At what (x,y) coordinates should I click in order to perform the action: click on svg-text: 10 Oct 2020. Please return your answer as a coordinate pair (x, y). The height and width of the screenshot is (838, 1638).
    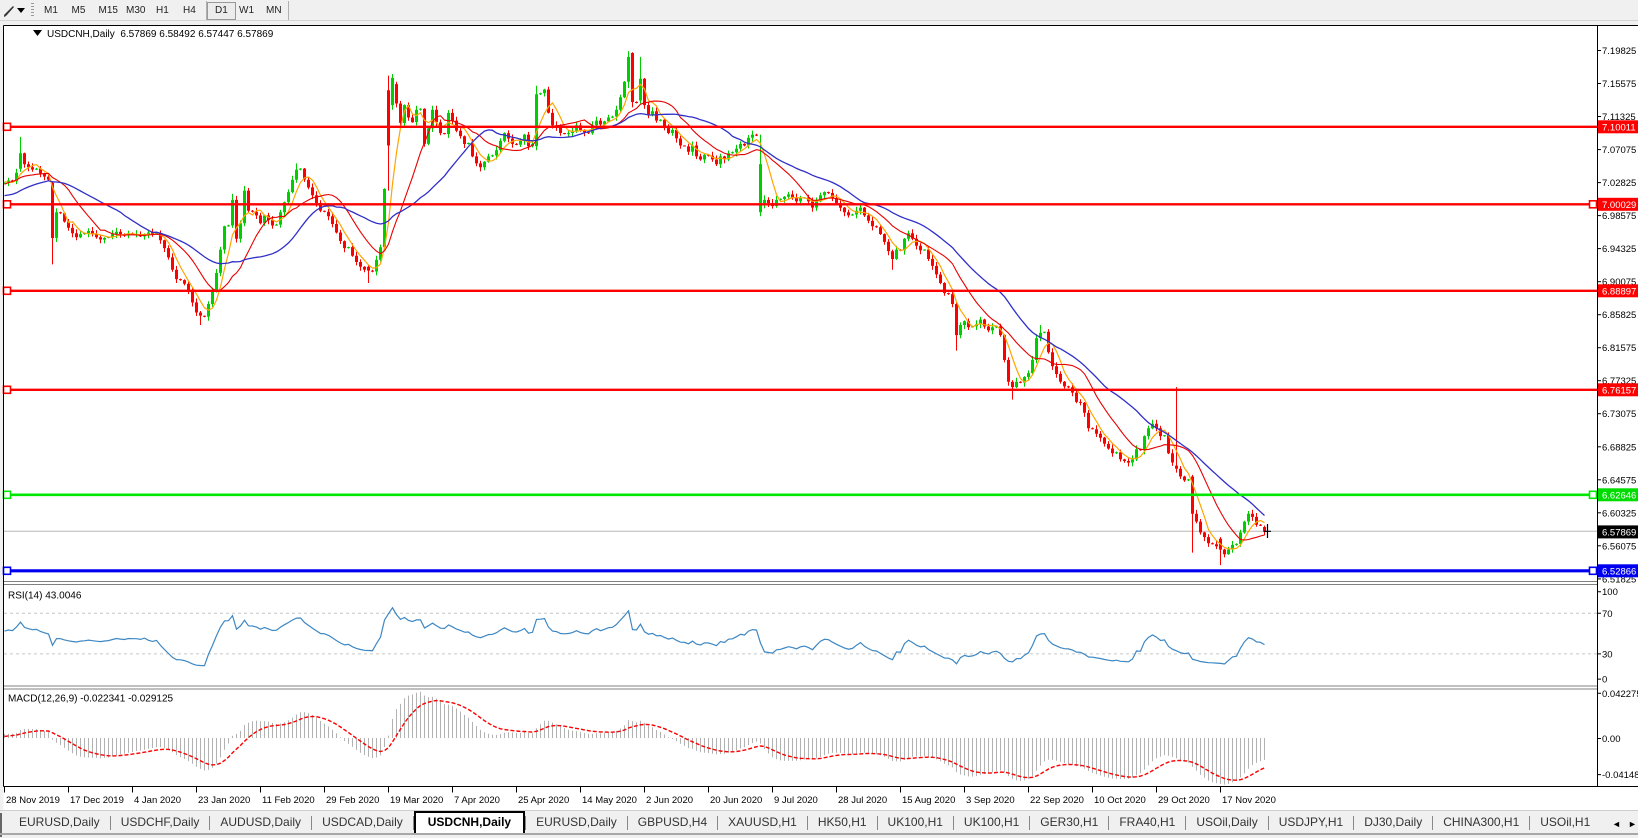
    Looking at the image, I should click on (1120, 800).